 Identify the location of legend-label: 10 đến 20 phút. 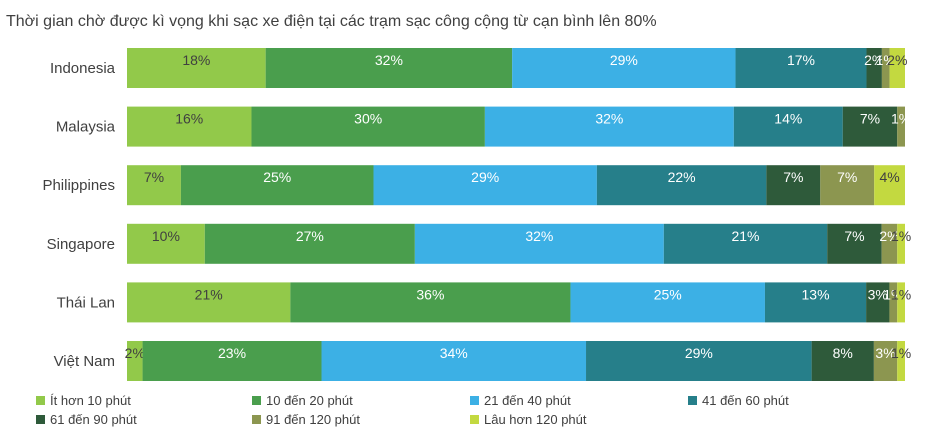
(309, 400).